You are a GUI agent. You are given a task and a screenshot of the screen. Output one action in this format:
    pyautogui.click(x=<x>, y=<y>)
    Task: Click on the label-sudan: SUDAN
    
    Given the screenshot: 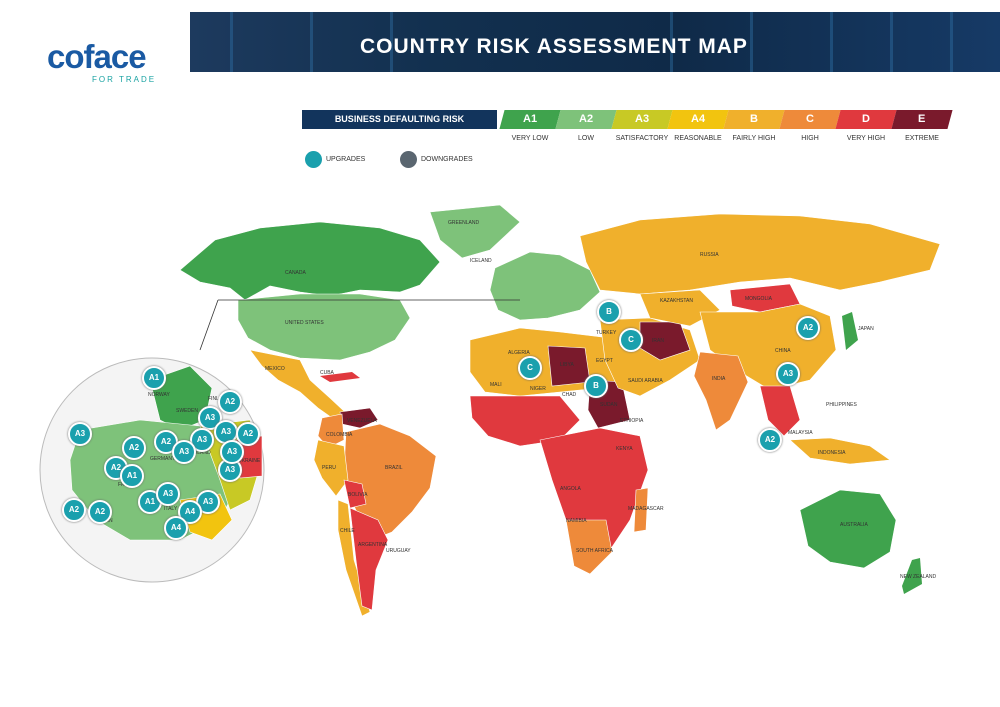 What is the action you would take?
    pyautogui.click(x=609, y=405)
    